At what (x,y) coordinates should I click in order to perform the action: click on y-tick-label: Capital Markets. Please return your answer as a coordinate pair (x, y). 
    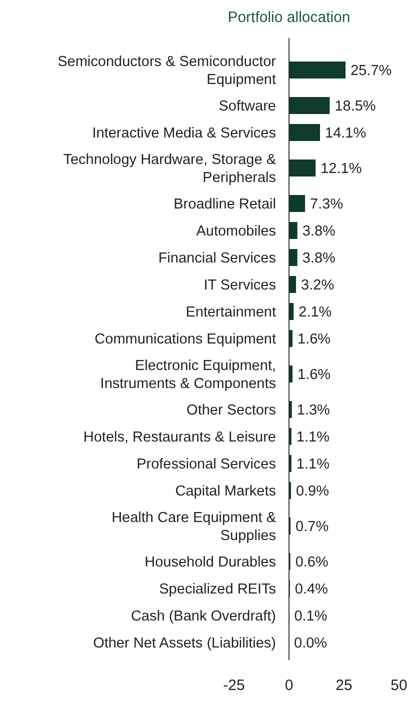
    Looking at the image, I should click on (225, 492).